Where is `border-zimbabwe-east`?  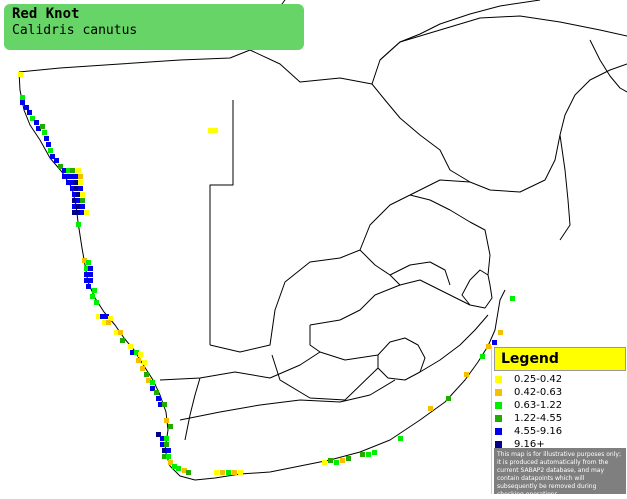
border-zimbabwe-east is located at coordinates (608, 66).